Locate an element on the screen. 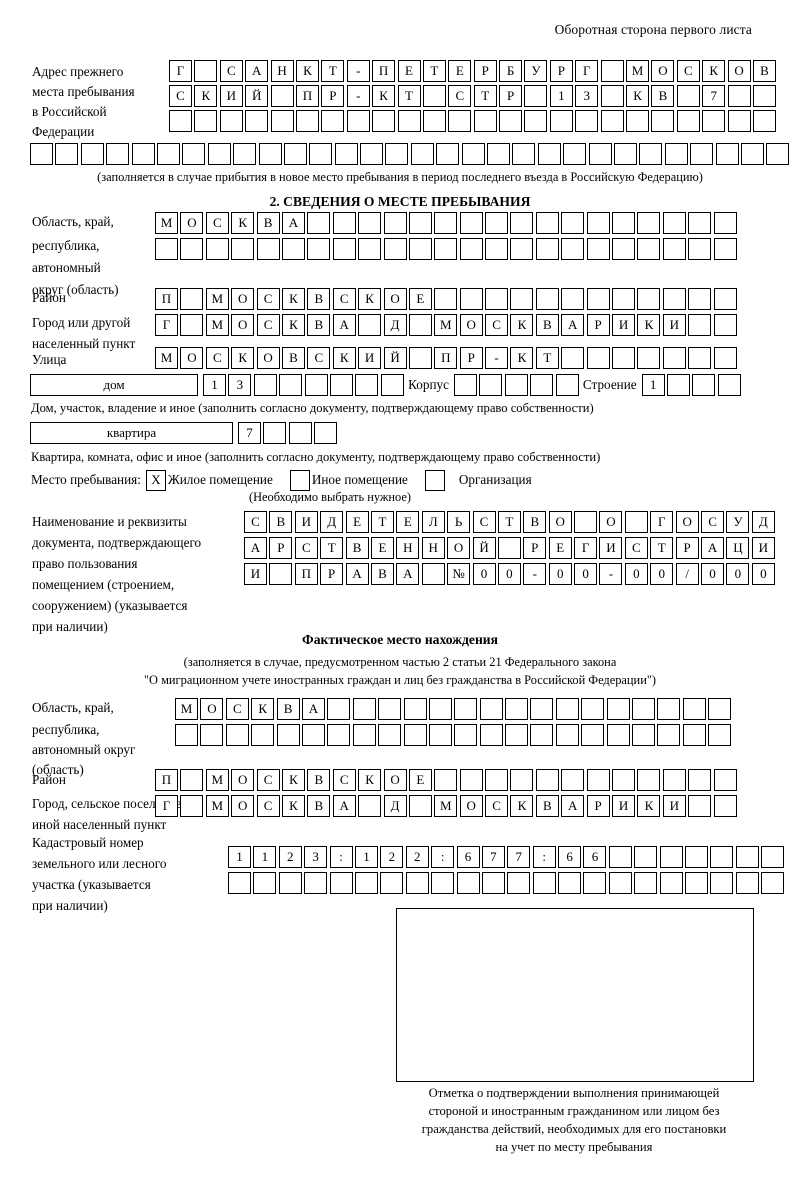  char-cell: - is located at coordinates (497, 358).